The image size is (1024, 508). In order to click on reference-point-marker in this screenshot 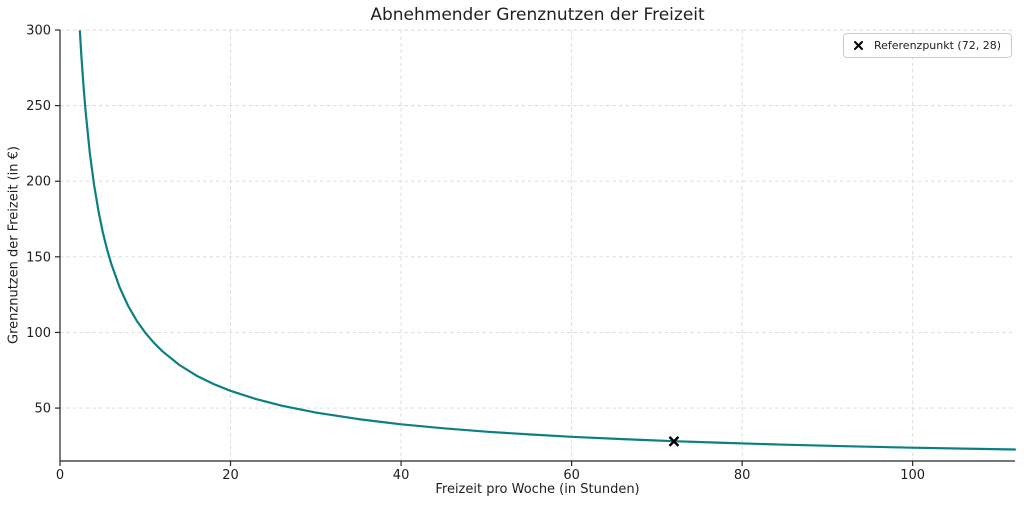, I will do `click(674, 441)`.